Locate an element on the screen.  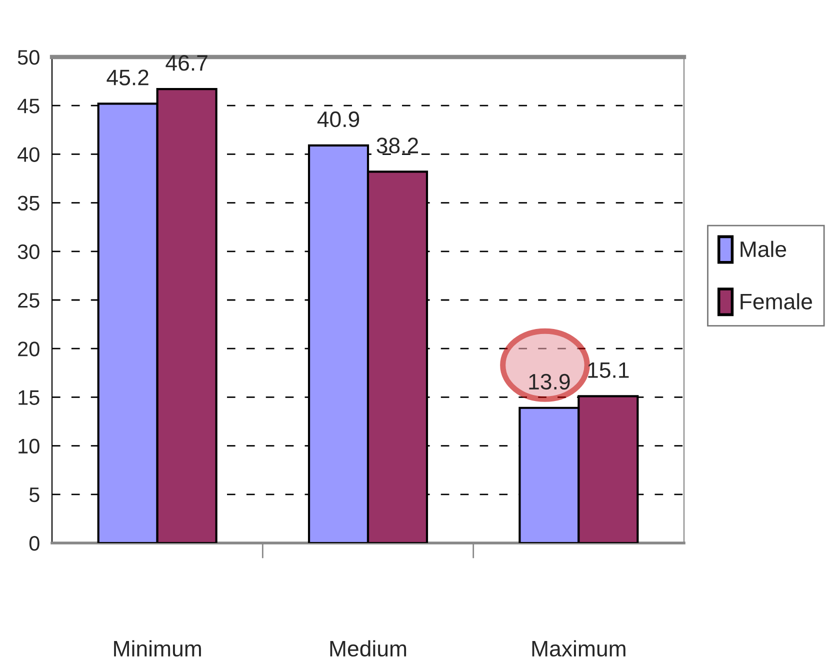
y-tick-label: 15 is located at coordinates (29, 397).